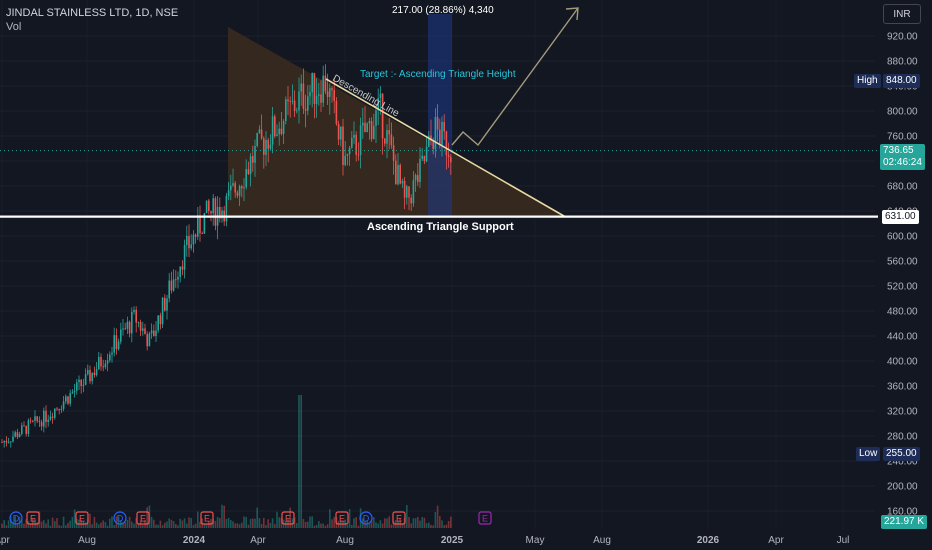  Describe the element at coordinates (515, 77) in the screenshot. I see `target-projection-arrow` at that location.